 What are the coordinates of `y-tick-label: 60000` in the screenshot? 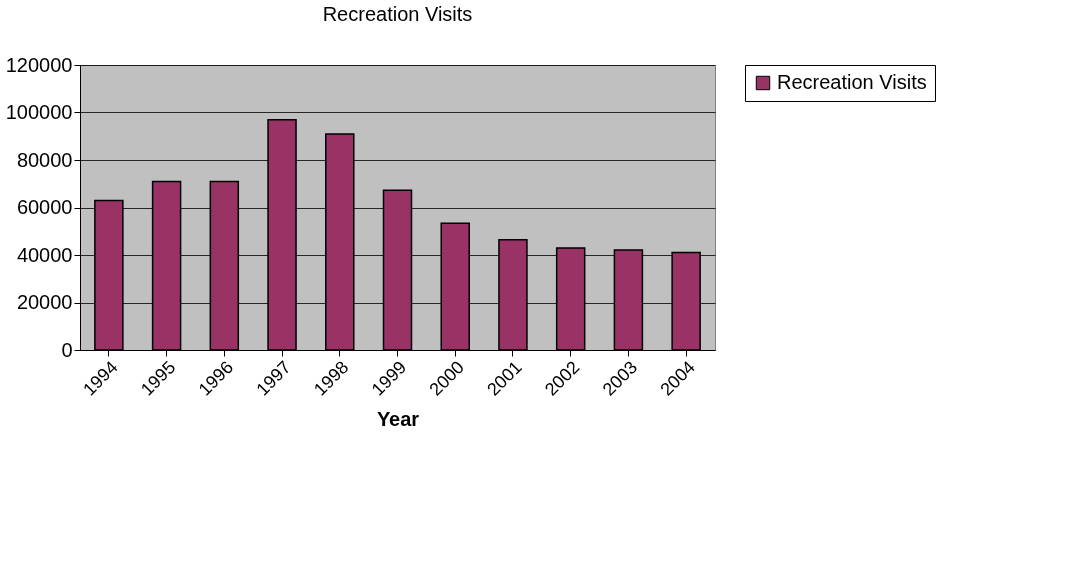 It's located at (44, 207).